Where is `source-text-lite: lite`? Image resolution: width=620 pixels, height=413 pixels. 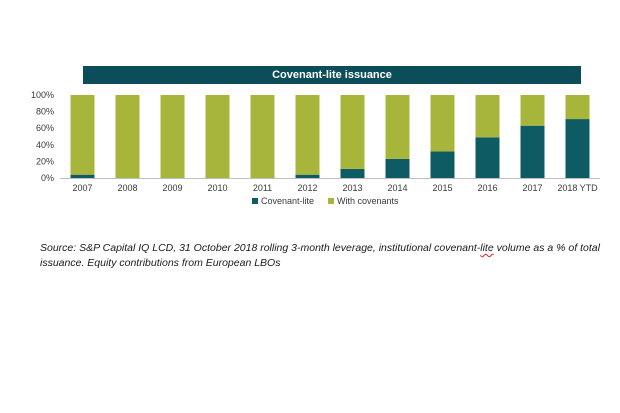
source-text-lite: lite is located at coordinates (487, 248).